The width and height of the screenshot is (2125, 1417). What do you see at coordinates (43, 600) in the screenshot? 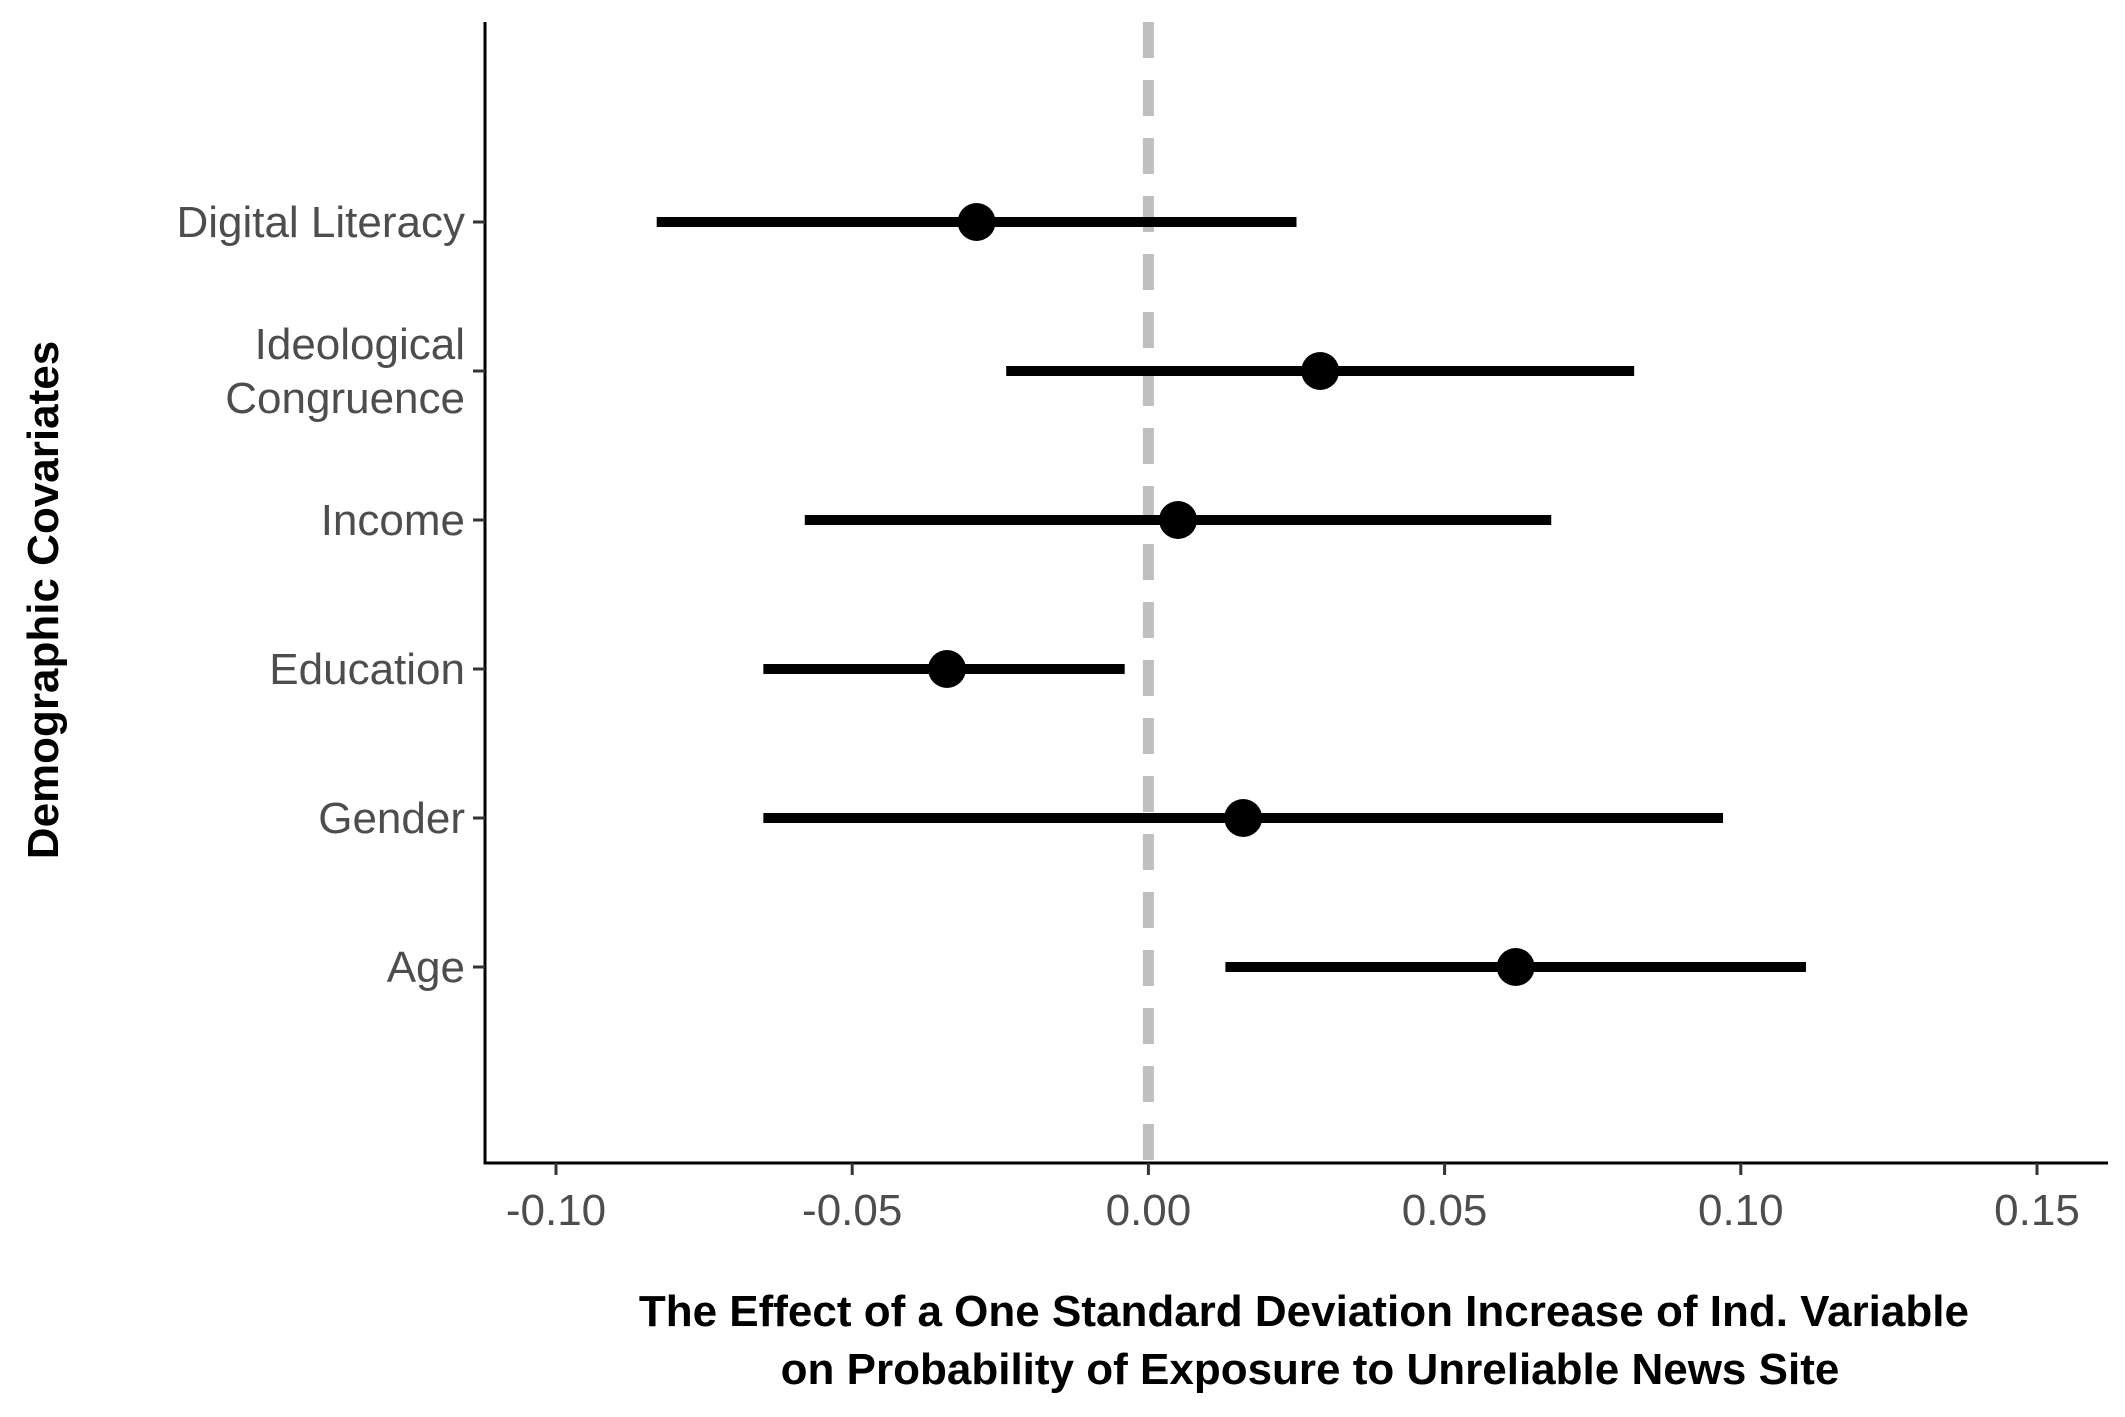
I see `y-axis-title: Demographic Covariates` at bounding box center [43, 600].